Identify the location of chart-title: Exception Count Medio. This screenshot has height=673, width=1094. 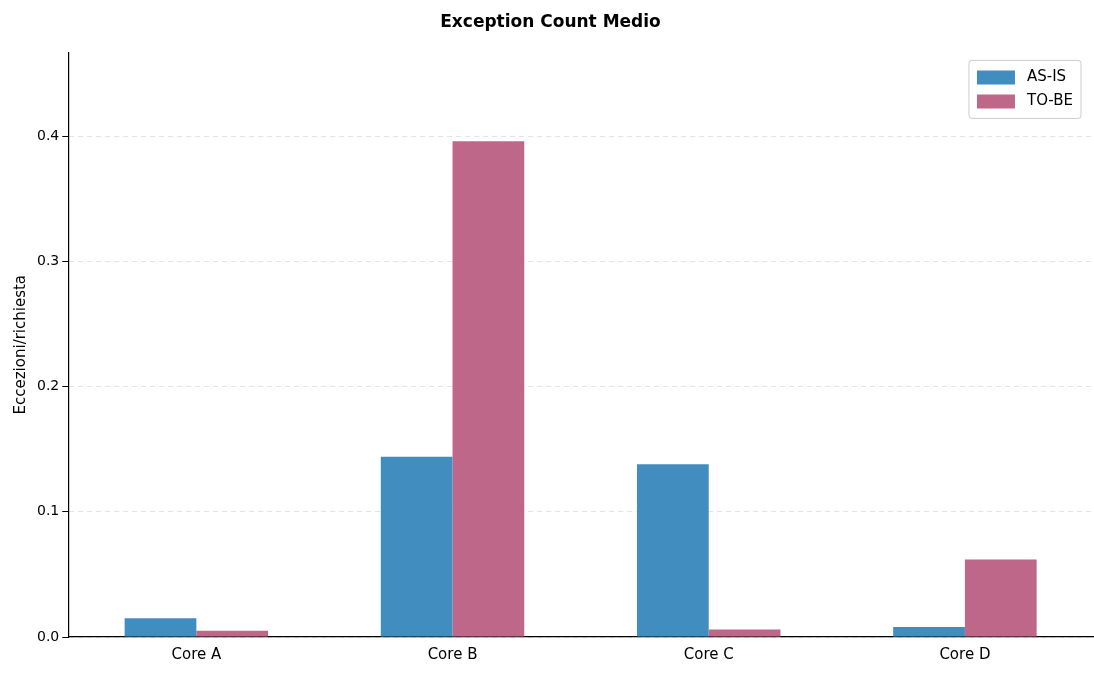
(550, 20).